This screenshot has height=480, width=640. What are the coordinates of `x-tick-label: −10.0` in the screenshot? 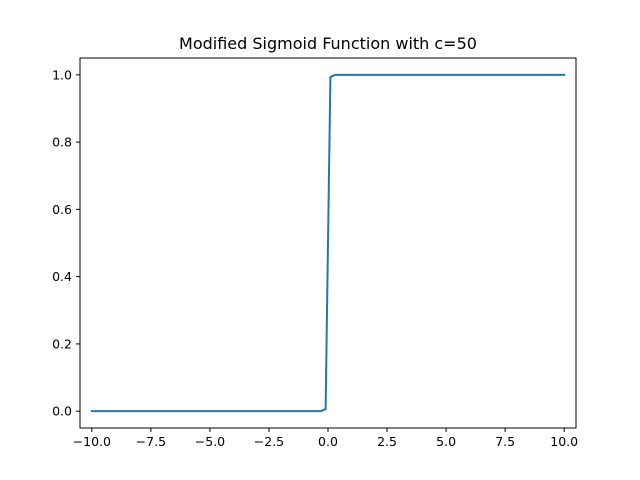 It's located at (92, 441).